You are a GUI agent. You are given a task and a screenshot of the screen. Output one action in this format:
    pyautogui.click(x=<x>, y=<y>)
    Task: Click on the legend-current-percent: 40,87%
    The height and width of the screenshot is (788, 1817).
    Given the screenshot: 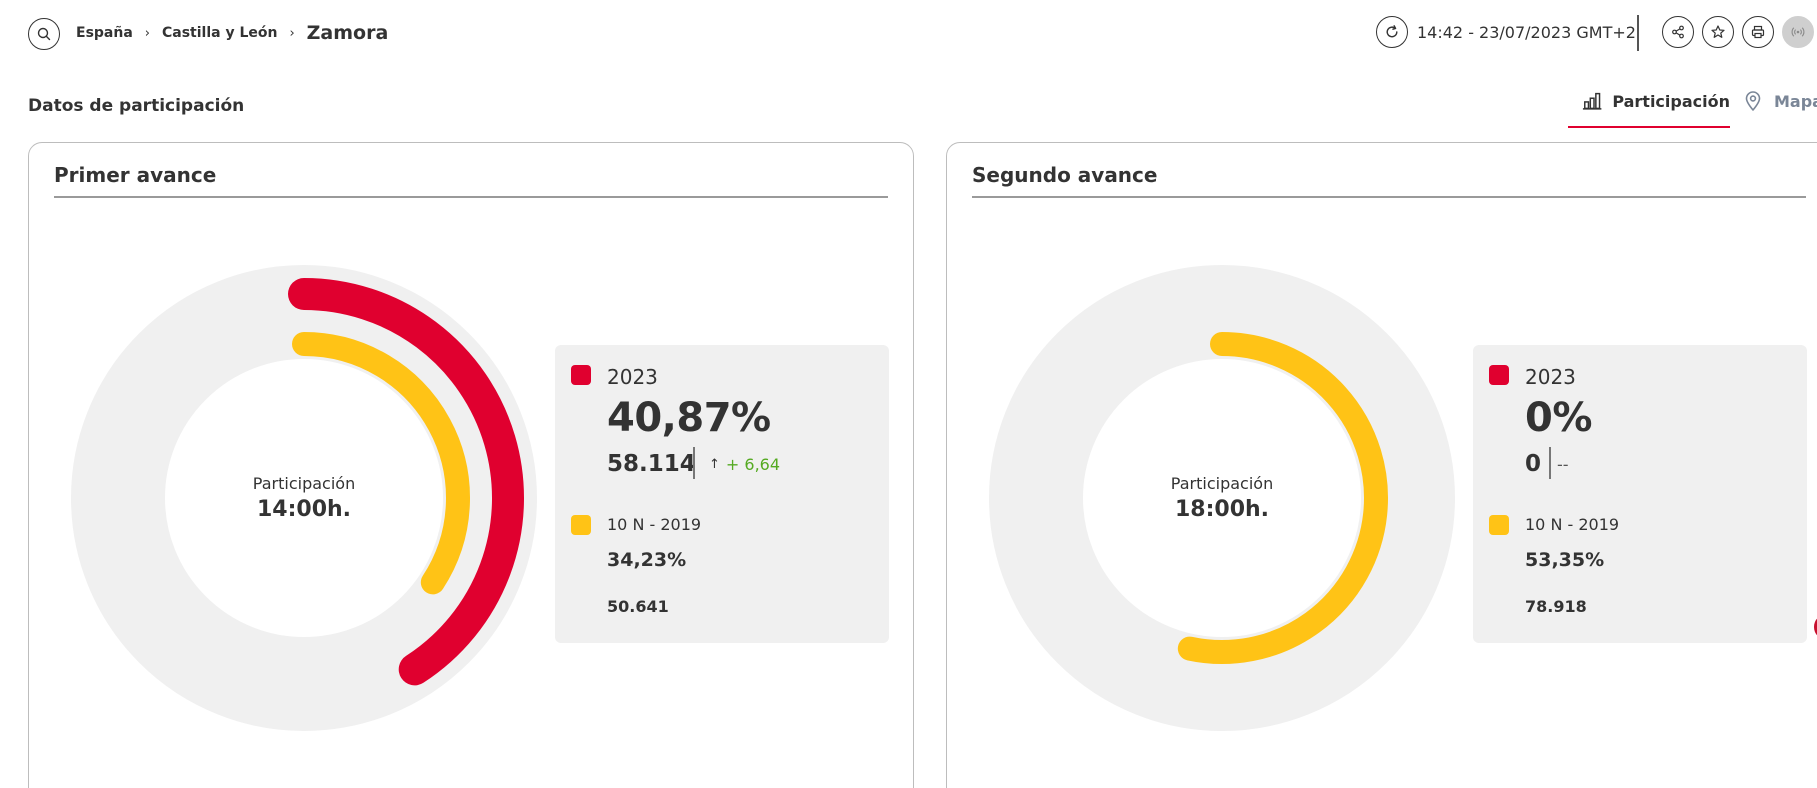 What is the action you would take?
    pyautogui.click(x=689, y=418)
    